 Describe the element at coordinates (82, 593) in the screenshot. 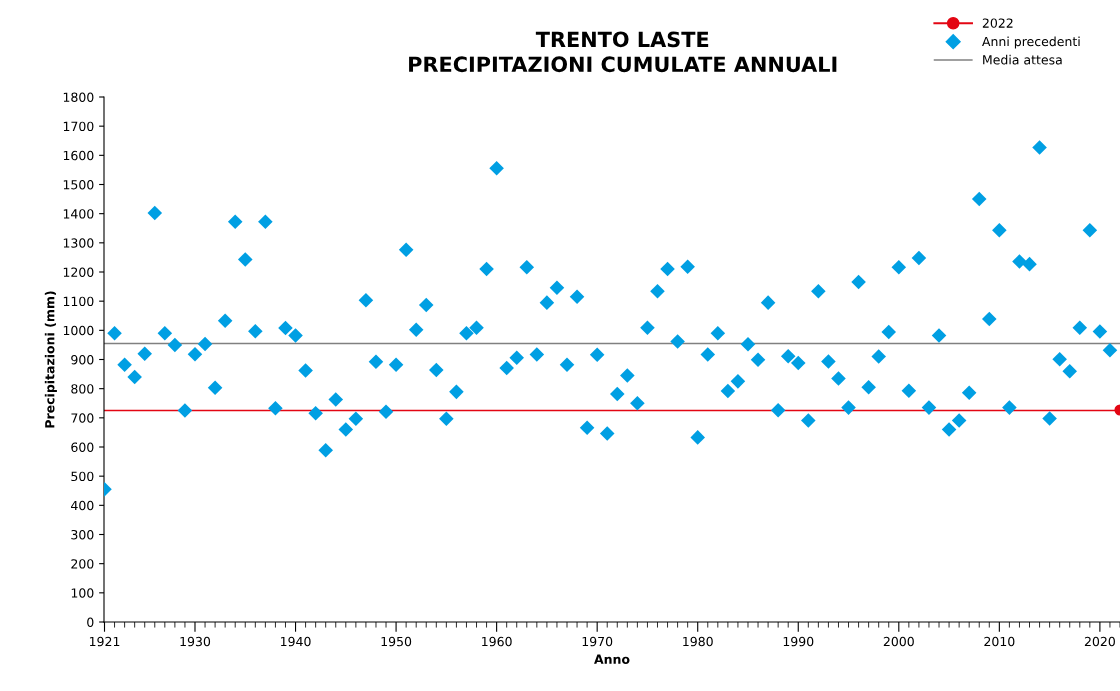

I see `y-tick-label: 100` at that location.